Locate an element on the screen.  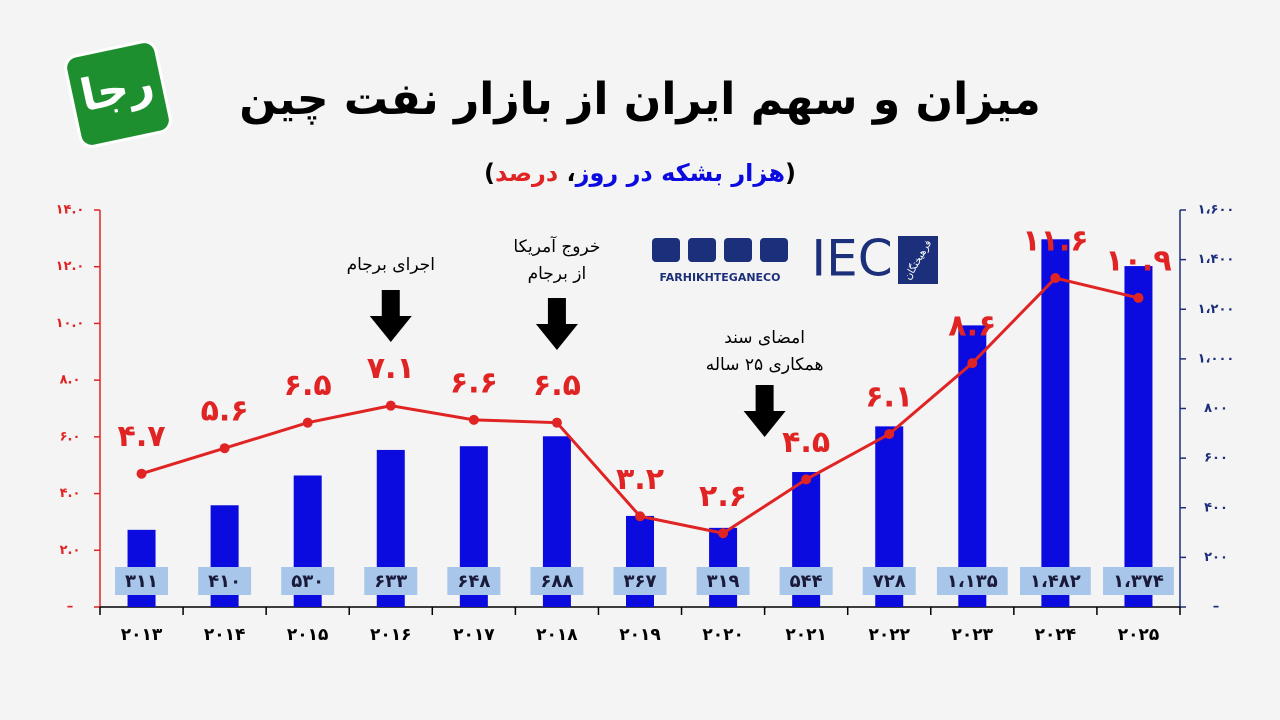
y-tick-label: ۲.۰ is located at coordinates (70, 550).